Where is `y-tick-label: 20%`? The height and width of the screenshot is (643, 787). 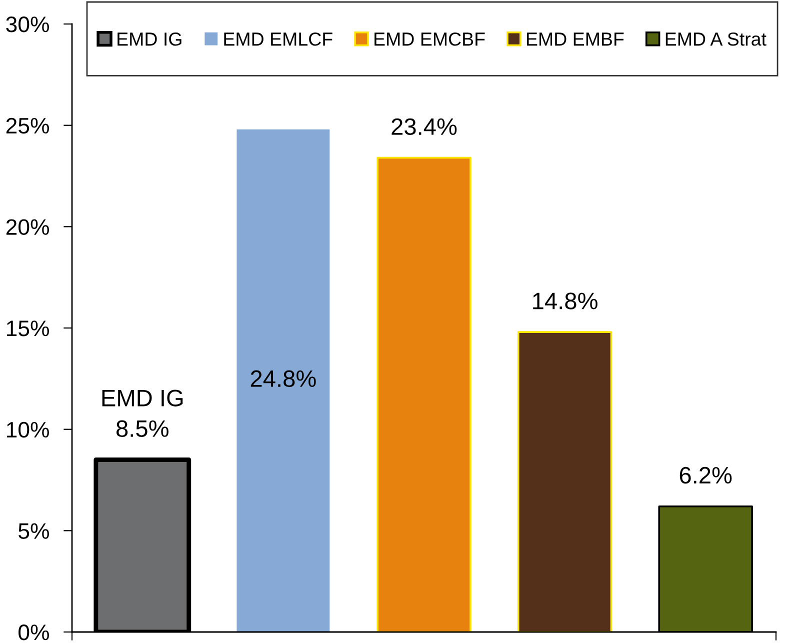 y-tick-label: 20% is located at coordinates (27, 227).